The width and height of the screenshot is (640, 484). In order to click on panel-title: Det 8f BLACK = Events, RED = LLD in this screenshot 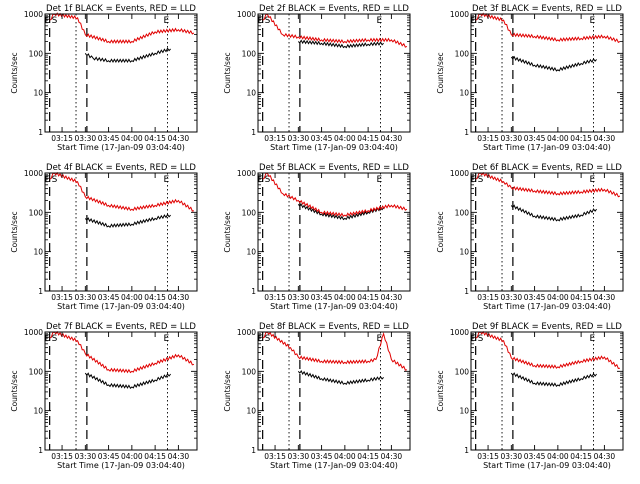, I will do `click(334, 327)`.